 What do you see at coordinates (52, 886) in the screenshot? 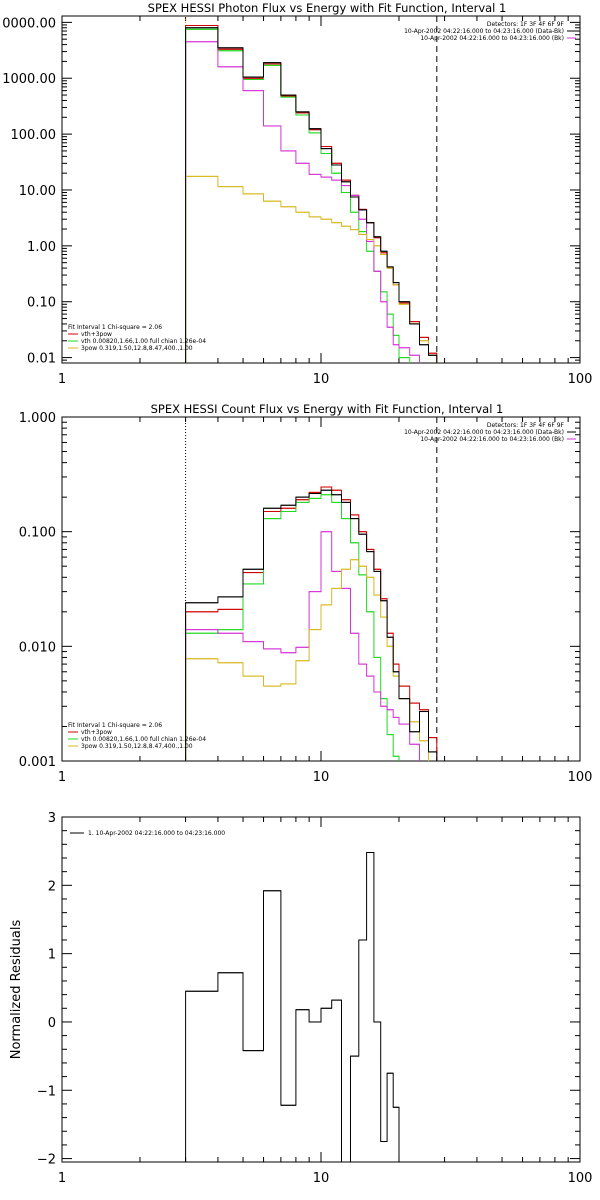
I see `y-tick-label: 2` at bounding box center [52, 886].